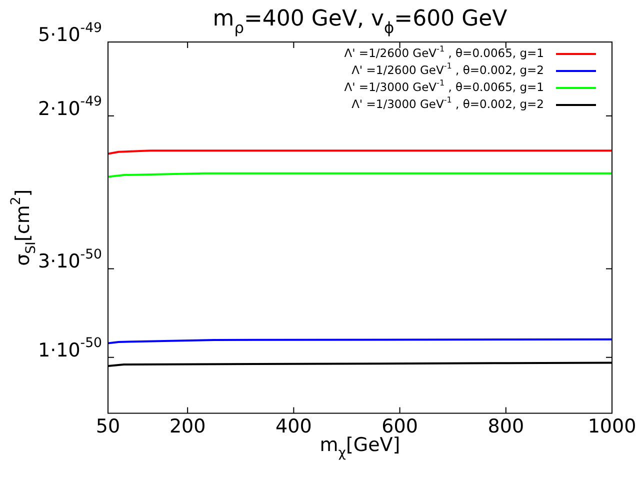 Image resolution: width=640 pixels, height=480 pixels. What do you see at coordinates (506, 427) in the screenshot?
I see `x-tick-label: 800` at bounding box center [506, 427].